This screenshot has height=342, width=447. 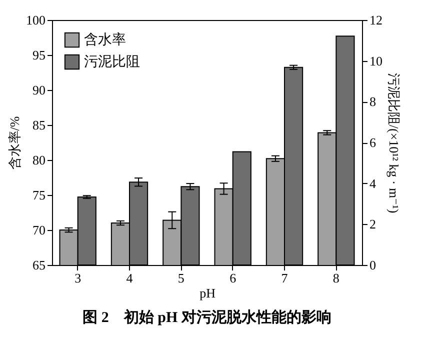 I want to click on legend-label: 含水率, so click(x=105, y=40).